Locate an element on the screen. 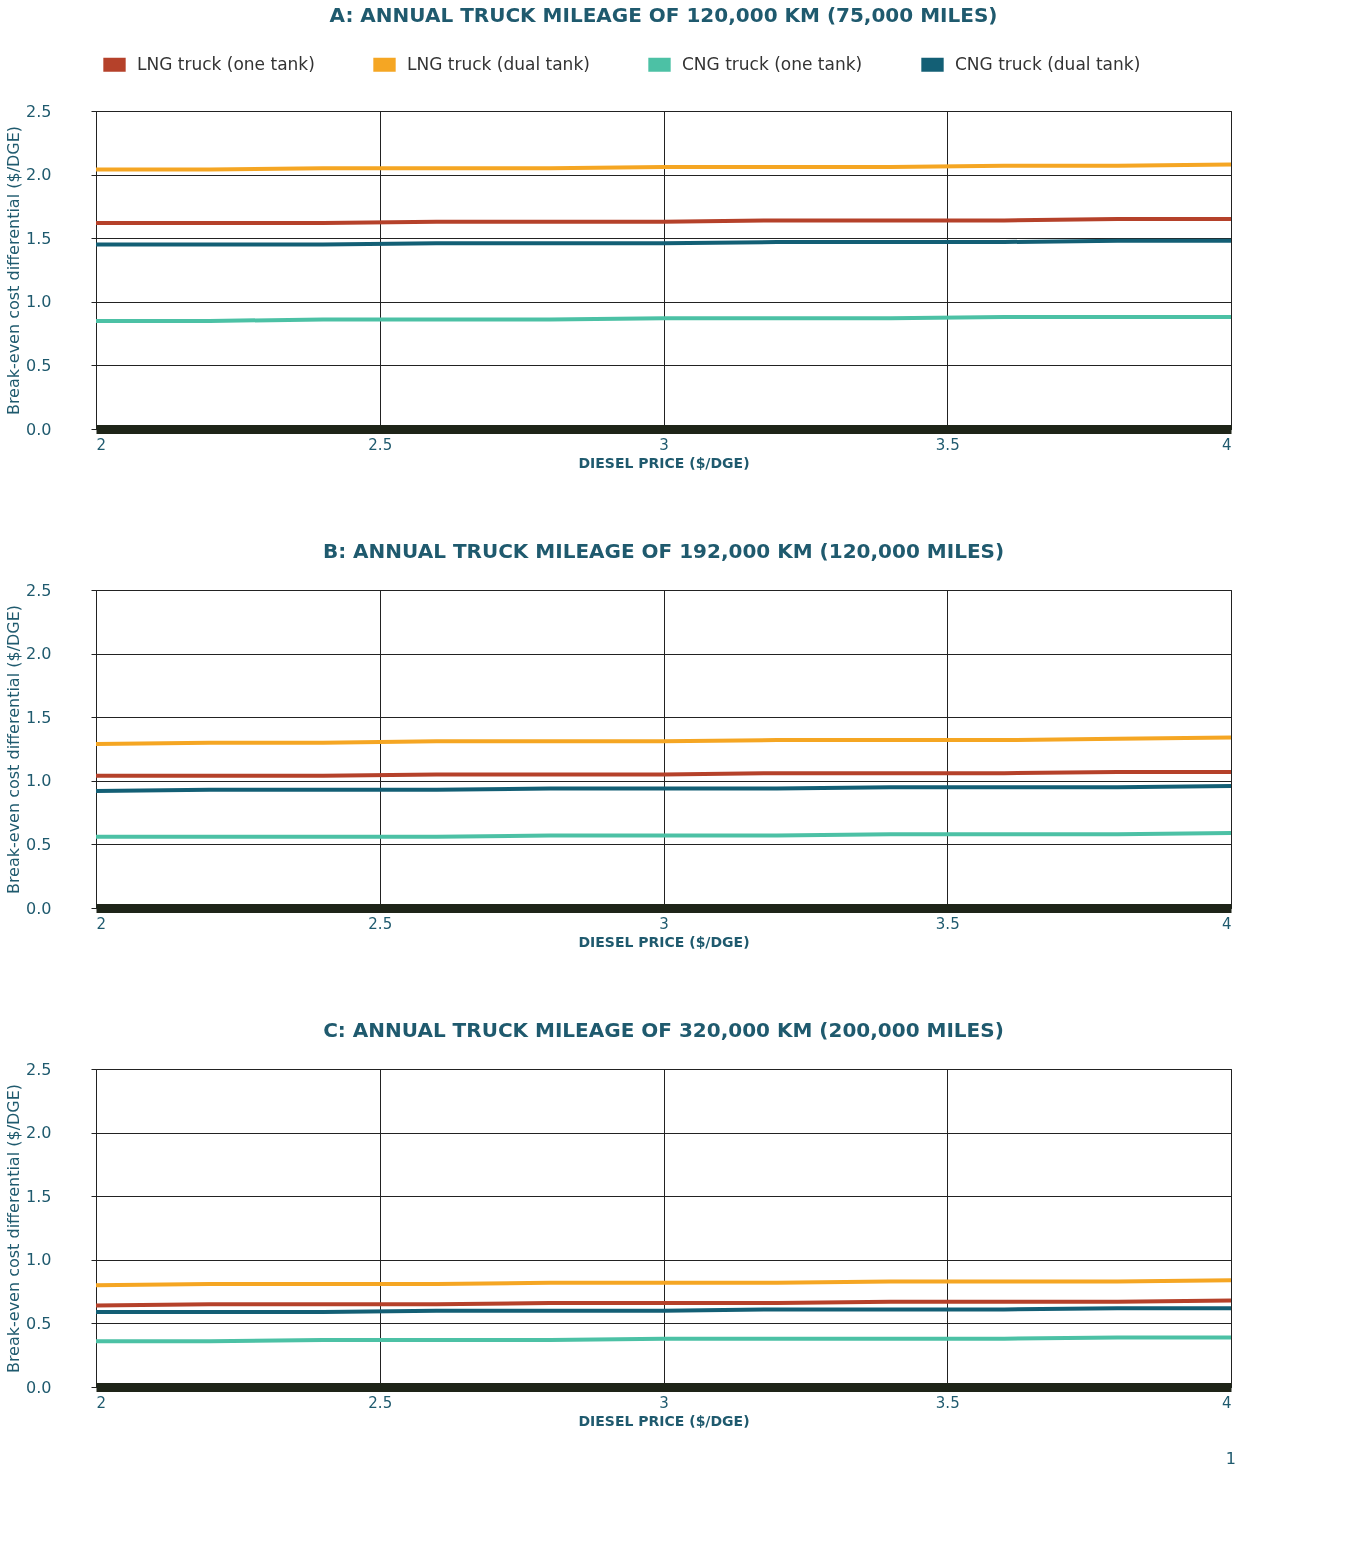 Image resolution: width=1351 pixels, height=1564 pixels. legend-label: CNG truck (one tank) is located at coordinates (772, 63).